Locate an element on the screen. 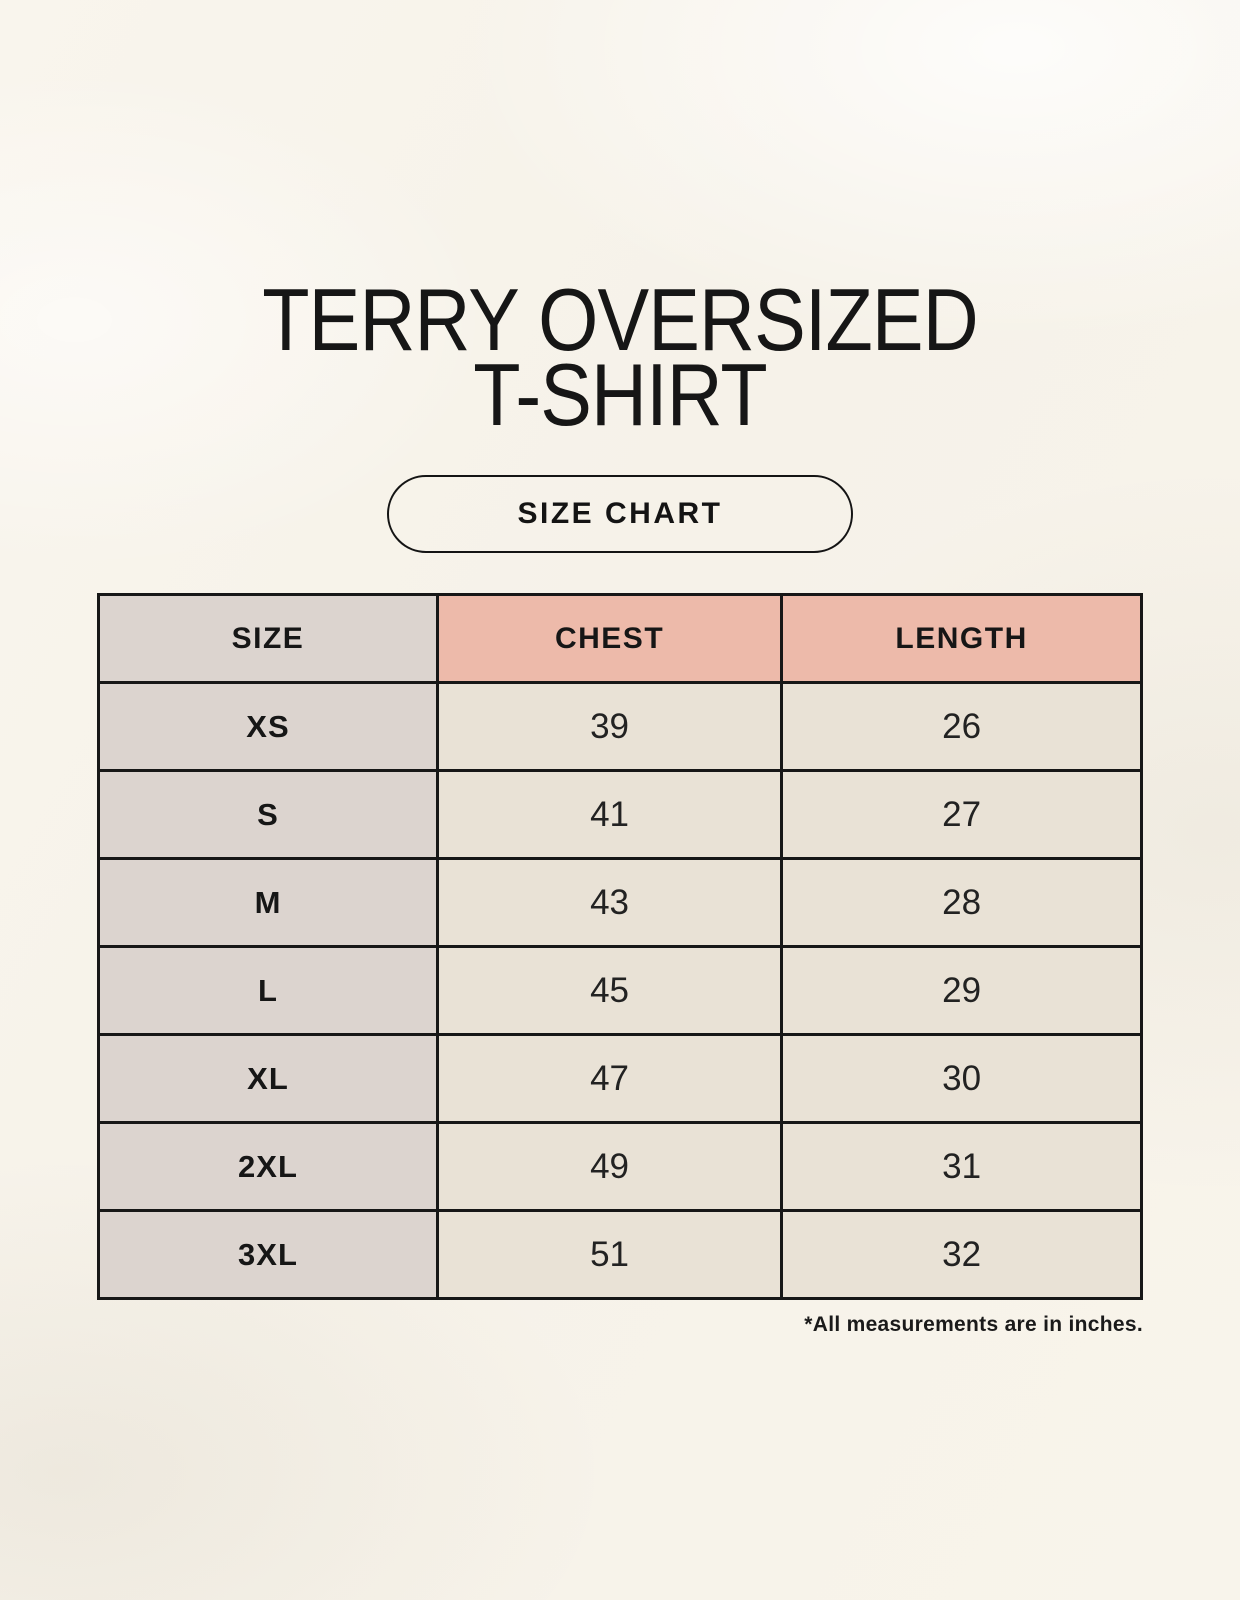  header-length: LENGTH is located at coordinates (961, 638).